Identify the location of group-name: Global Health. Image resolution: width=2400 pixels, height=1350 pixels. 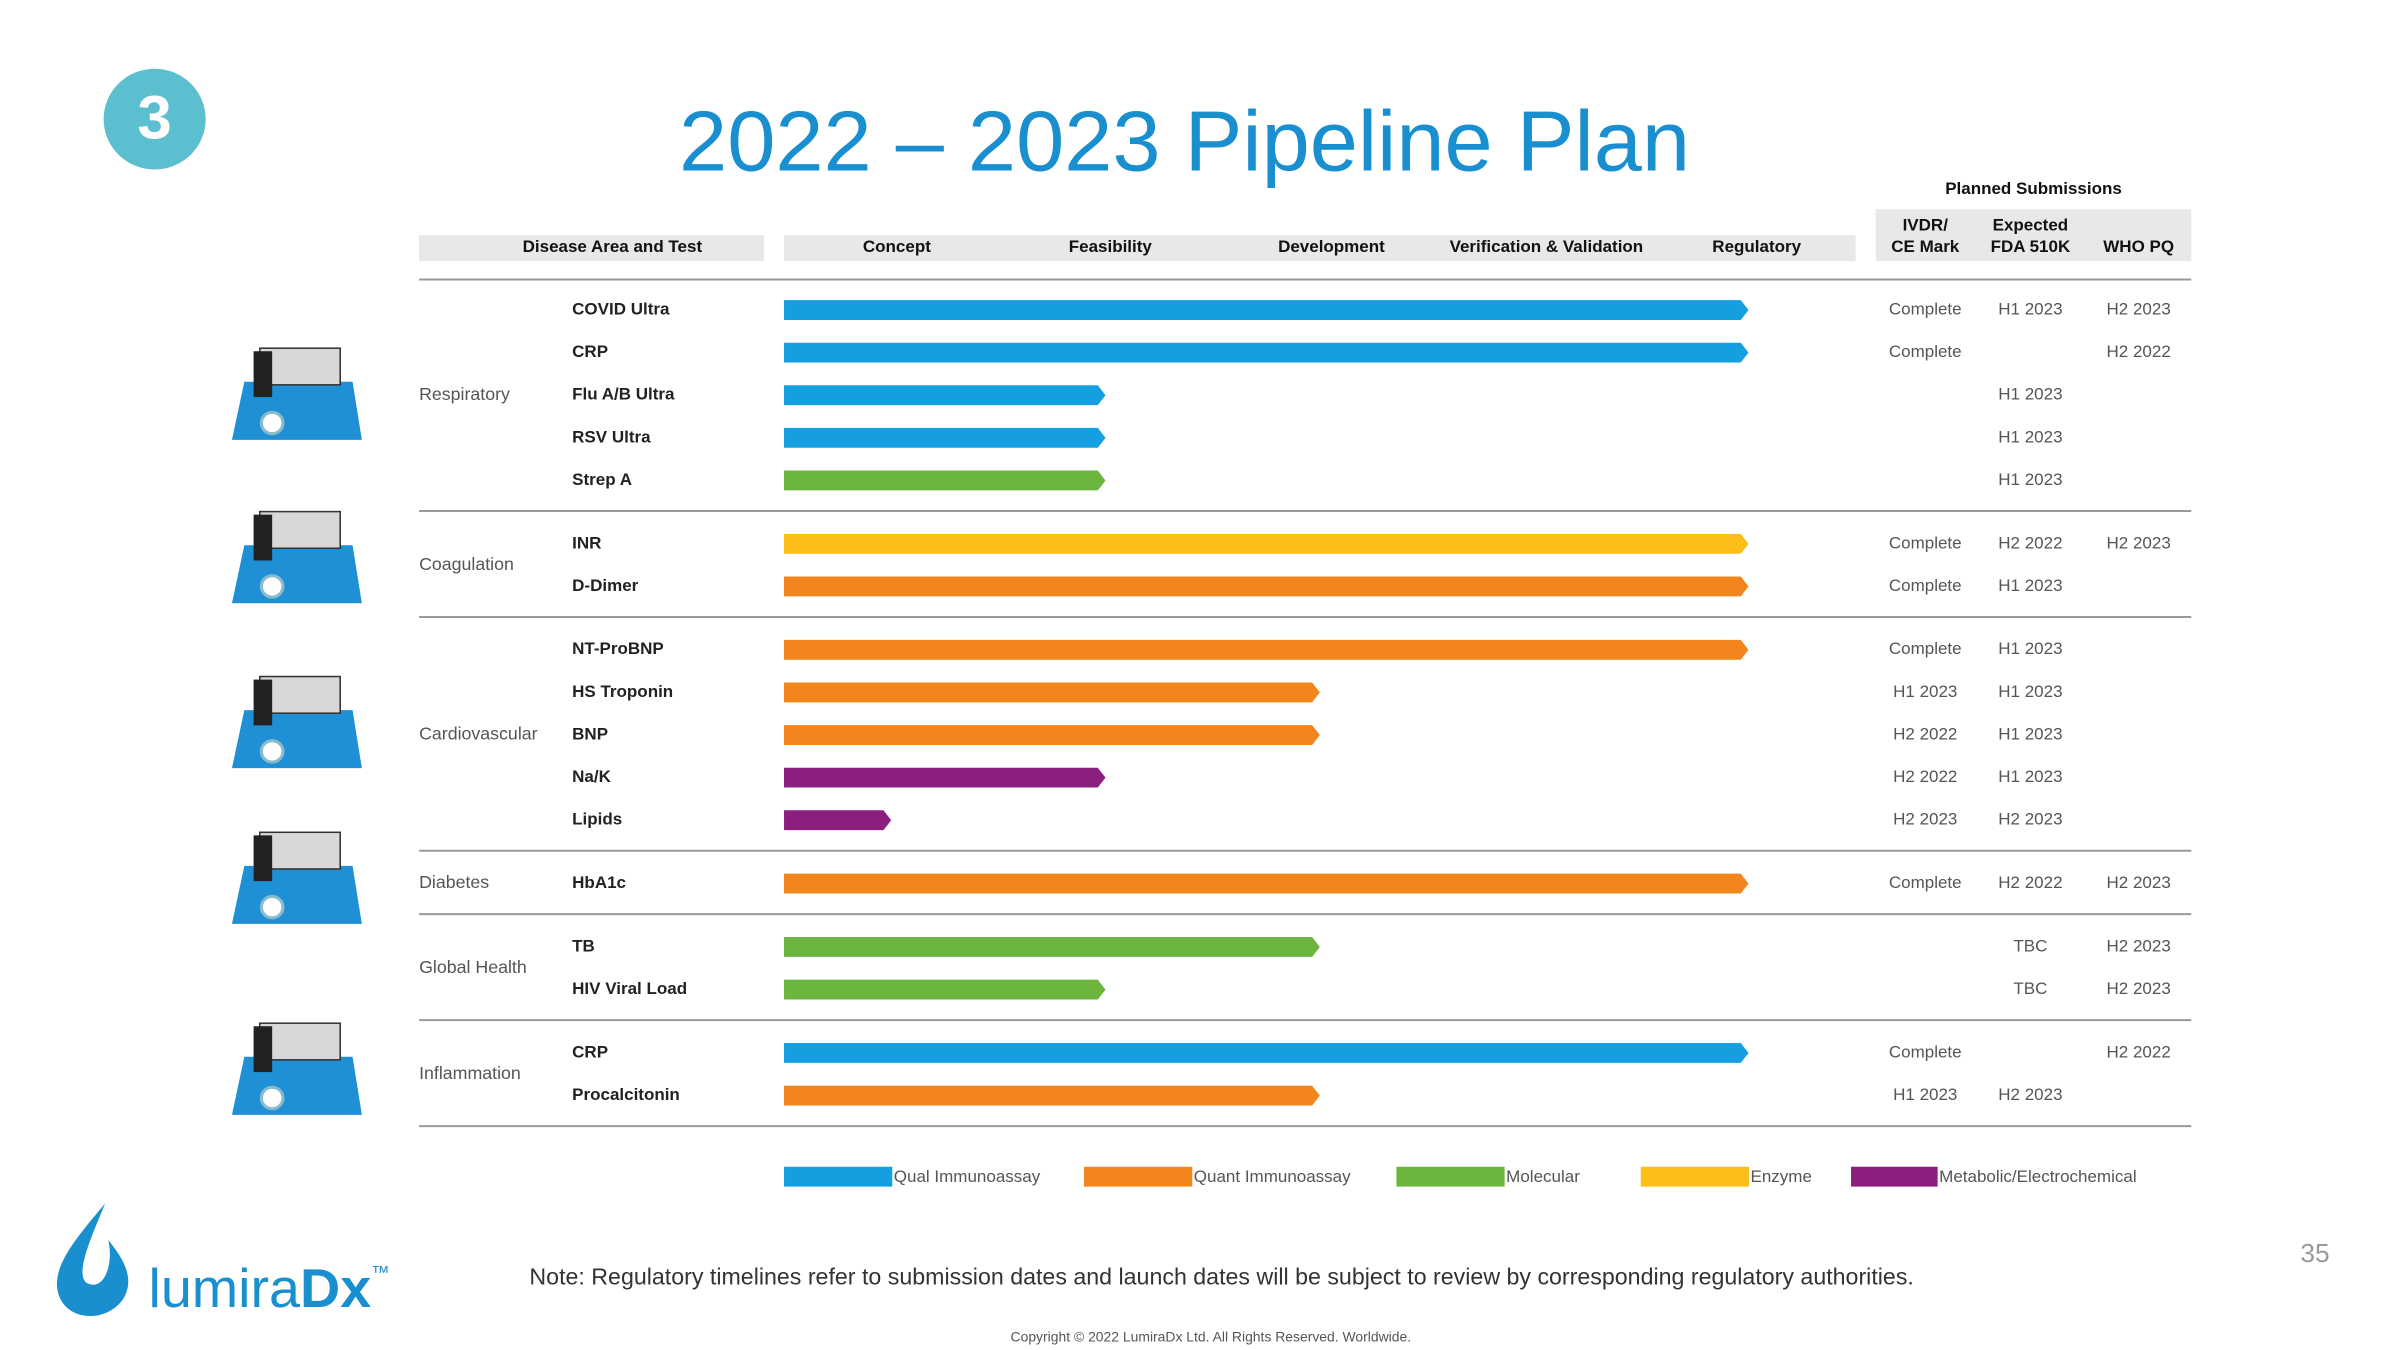
(473, 967).